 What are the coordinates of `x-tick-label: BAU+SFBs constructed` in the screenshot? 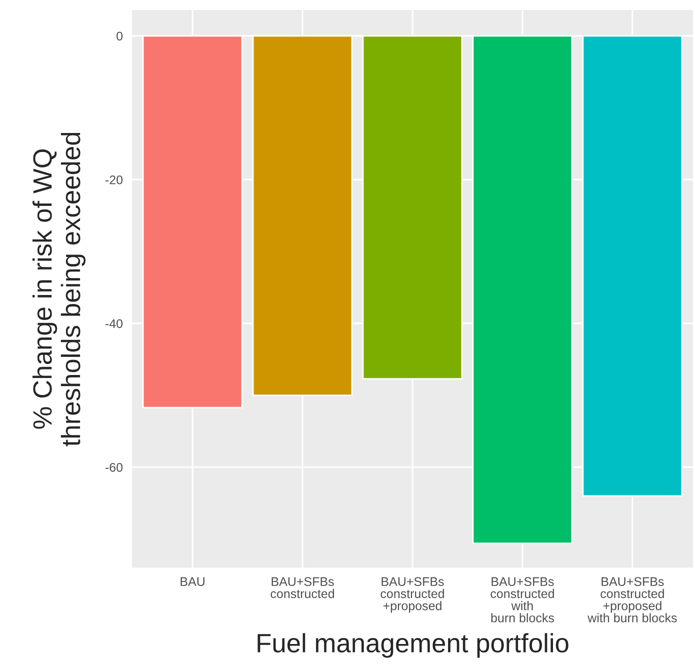 It's located at (302, 587).